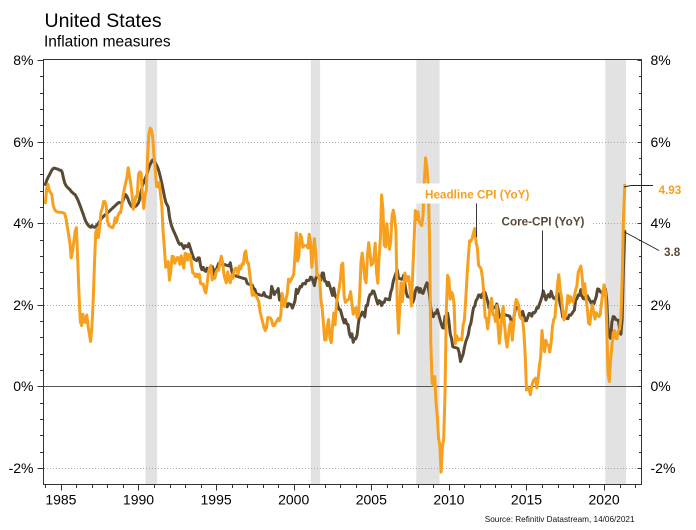  Describe the element at coordinates (138, 500) in the screenshot. I see `svg-text: 1990` at that location.